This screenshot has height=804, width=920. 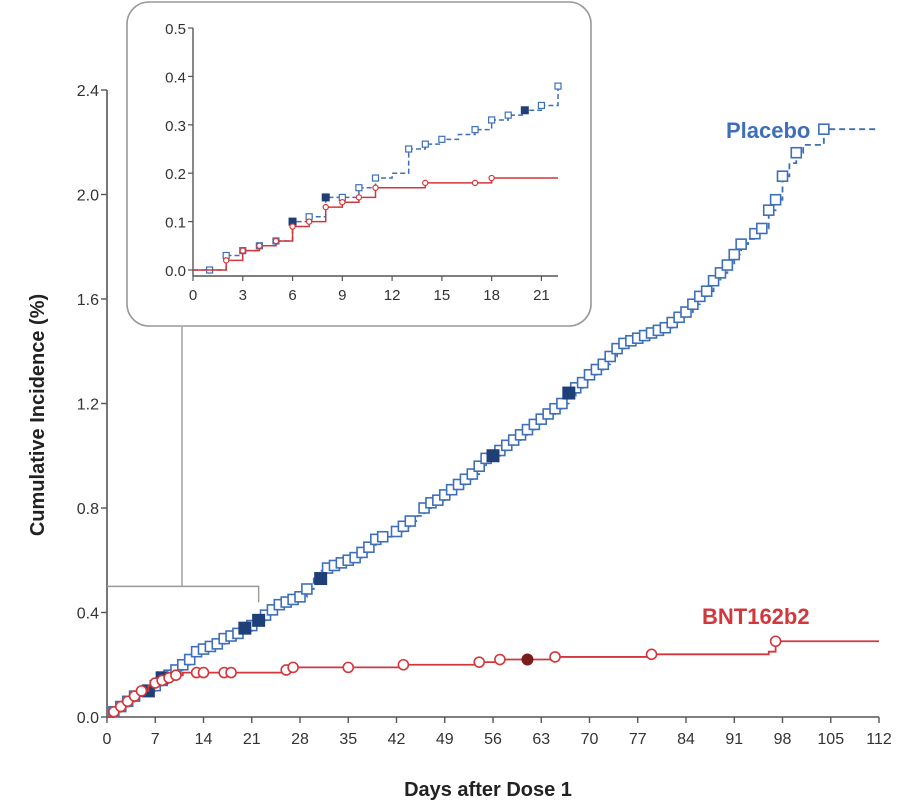 I want to click on x-tick-label: 56, so click(x=493, y=739).